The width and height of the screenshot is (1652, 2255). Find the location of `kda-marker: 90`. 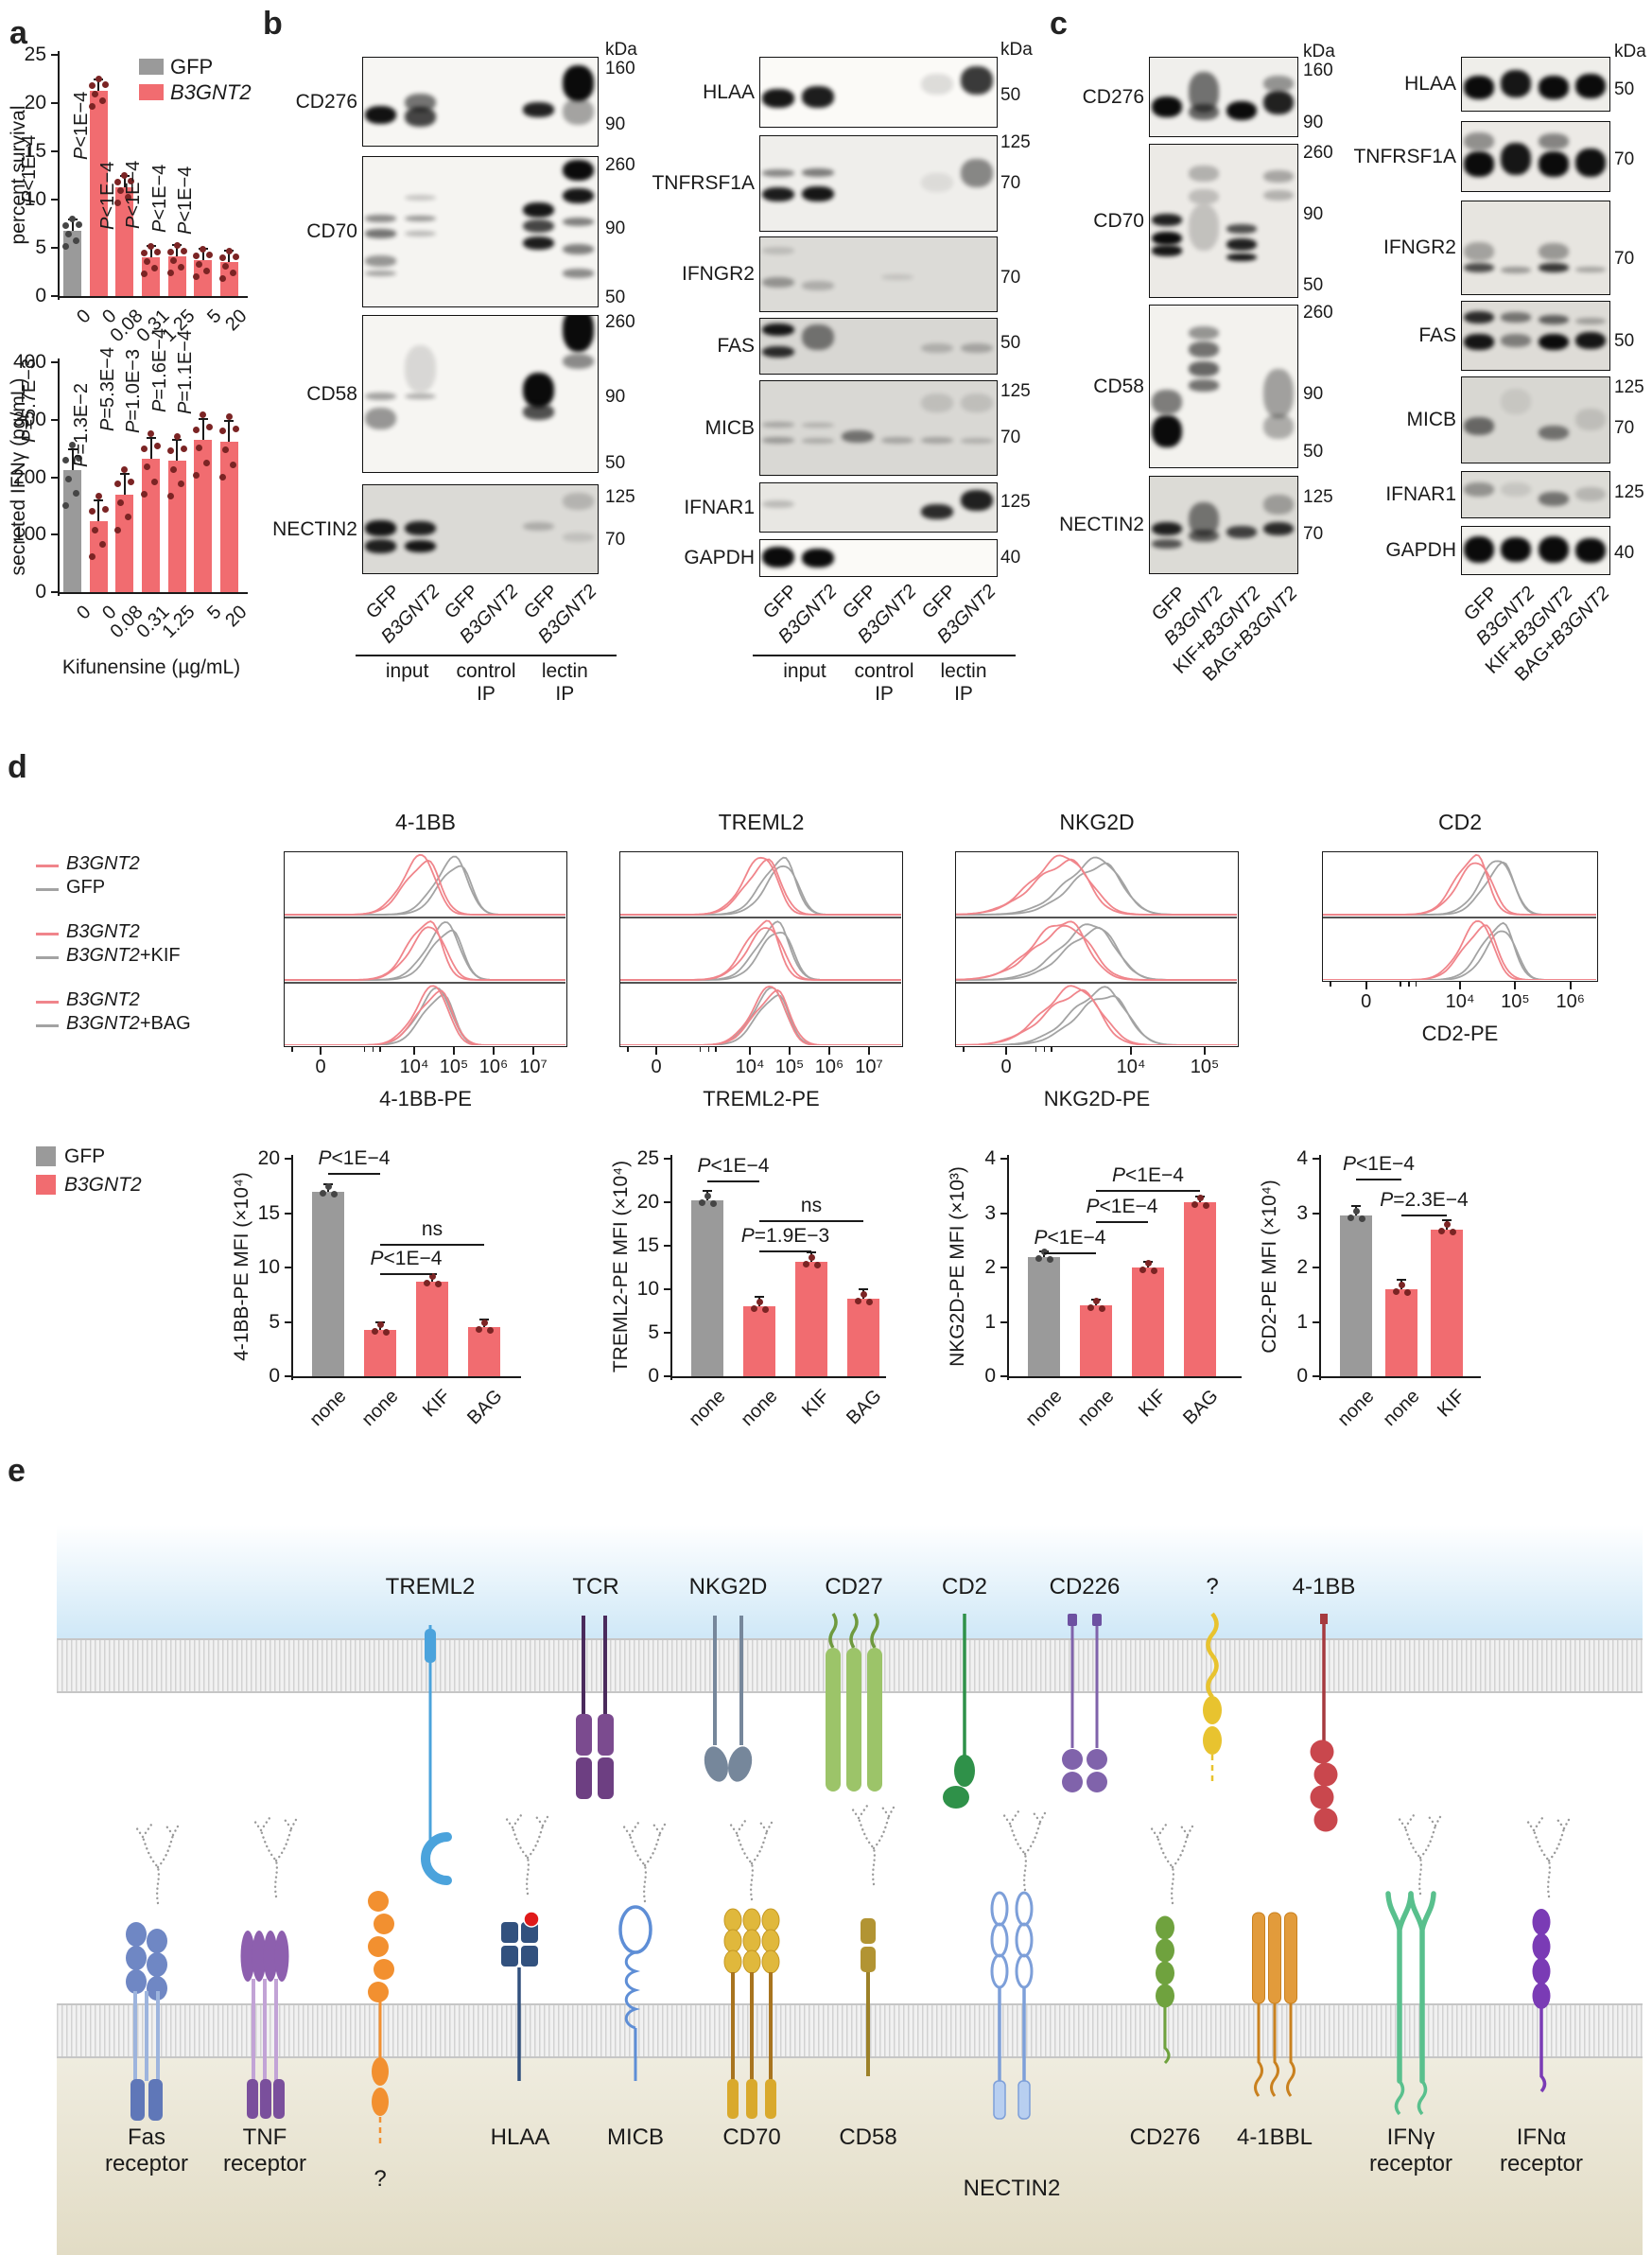

kda-marker: 90 is located at coordinates (615, 124).